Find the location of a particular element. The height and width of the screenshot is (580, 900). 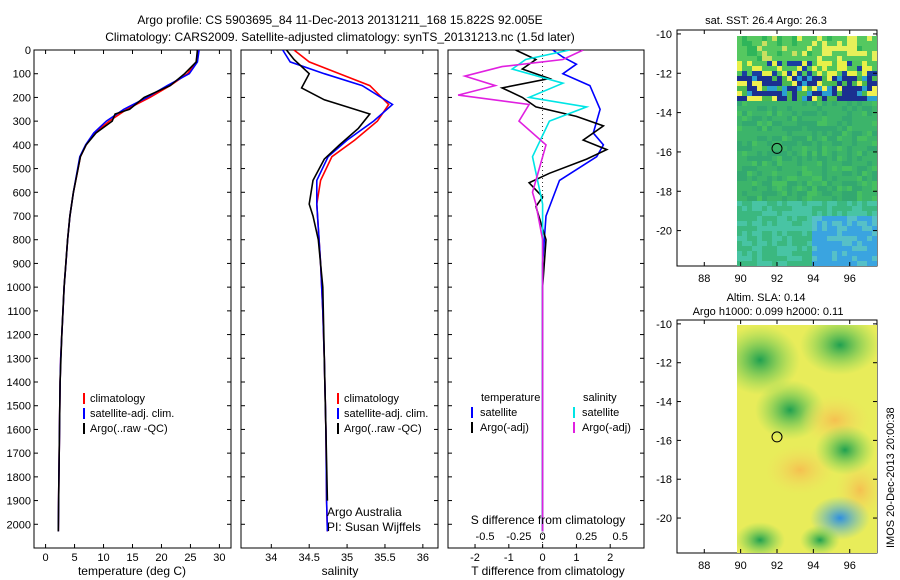

y-tick-label: 800 is located at coordinates (22, 241).